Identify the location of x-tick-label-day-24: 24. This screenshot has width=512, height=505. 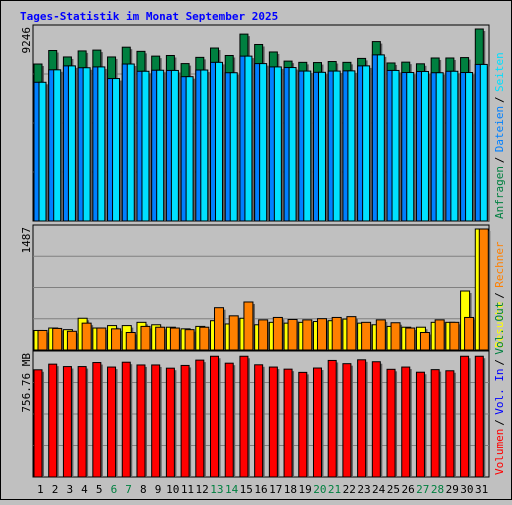
(379, 489).